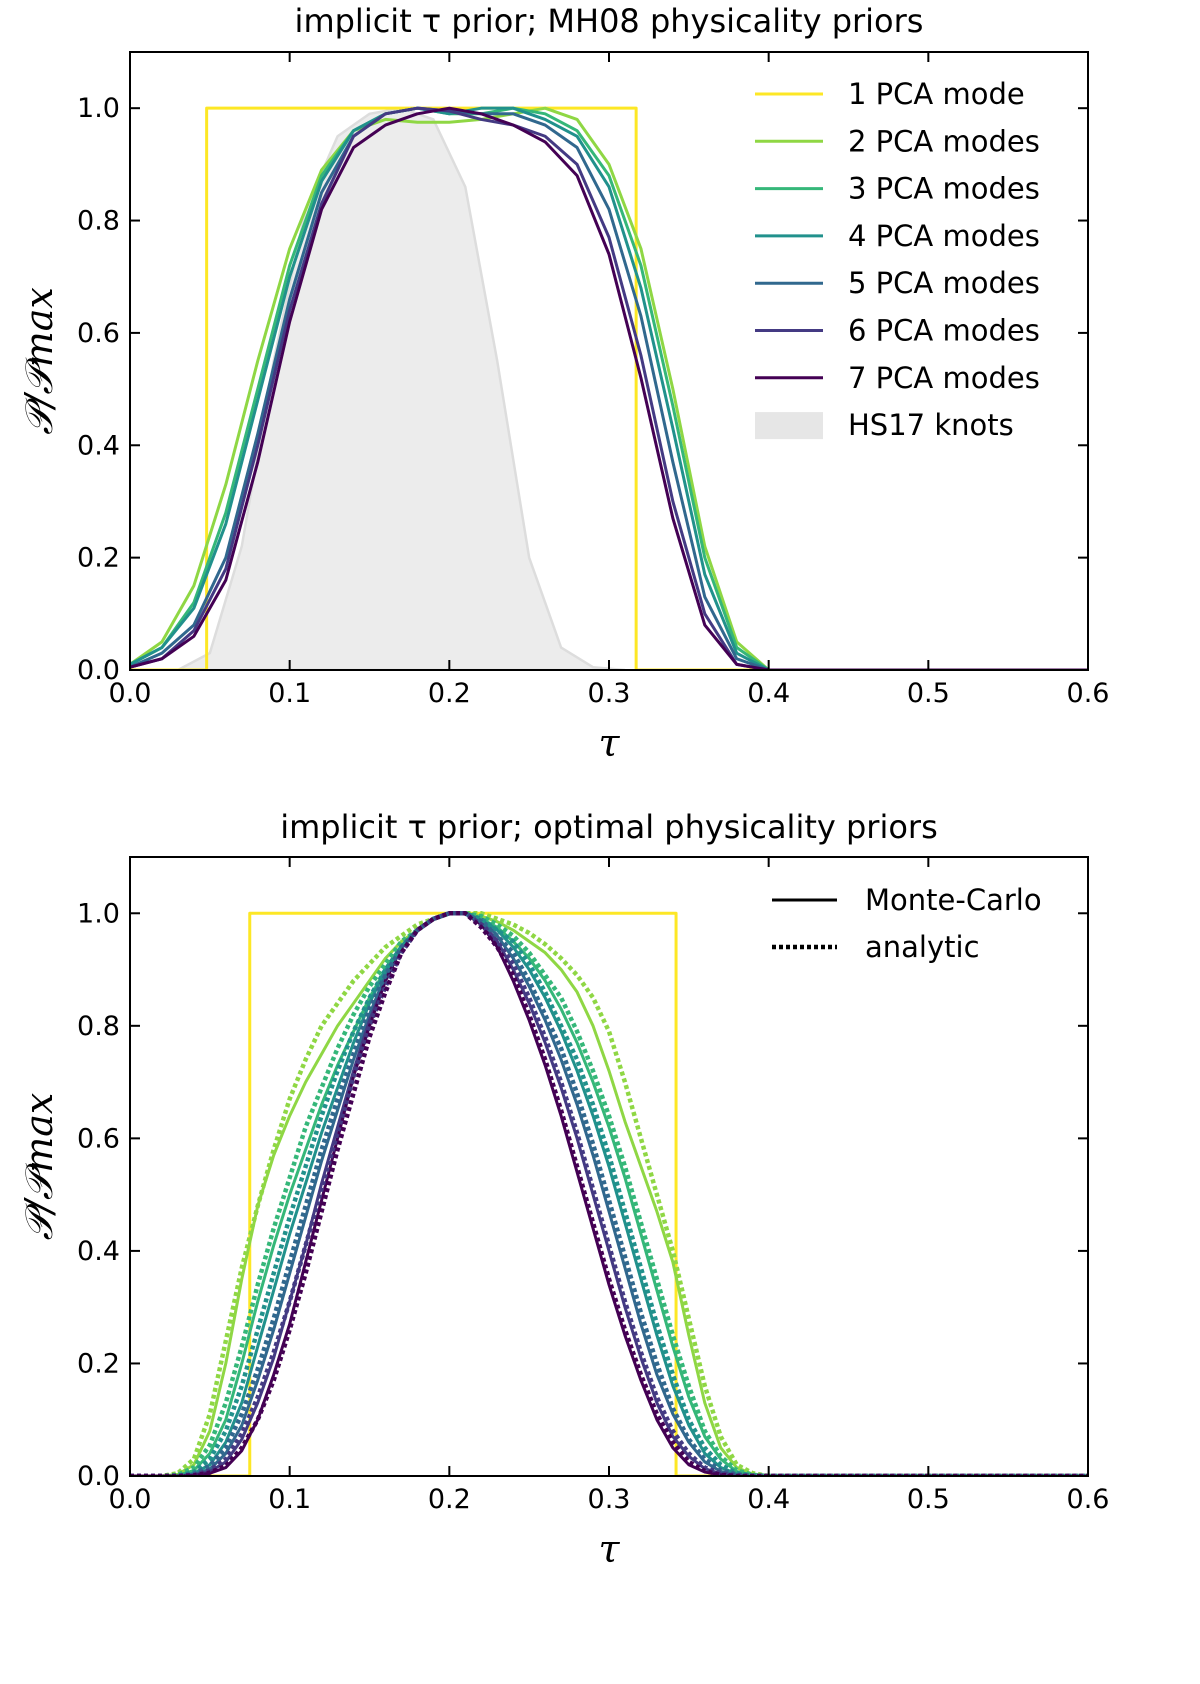 This screenshot has height=1684, width=1200. What do you see at coordinates (953, 900) in the screenshot?
I see `legend-label: Monte-Carlo` at bounding box center [953, 900].